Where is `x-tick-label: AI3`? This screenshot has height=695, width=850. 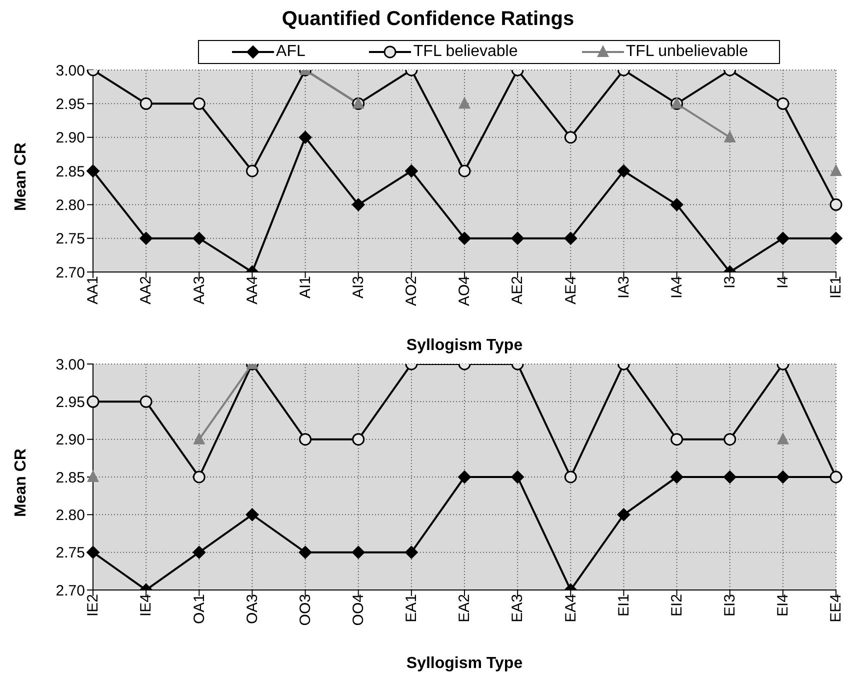 x-tick-label: AI3 is located at coordinates (359, 287).